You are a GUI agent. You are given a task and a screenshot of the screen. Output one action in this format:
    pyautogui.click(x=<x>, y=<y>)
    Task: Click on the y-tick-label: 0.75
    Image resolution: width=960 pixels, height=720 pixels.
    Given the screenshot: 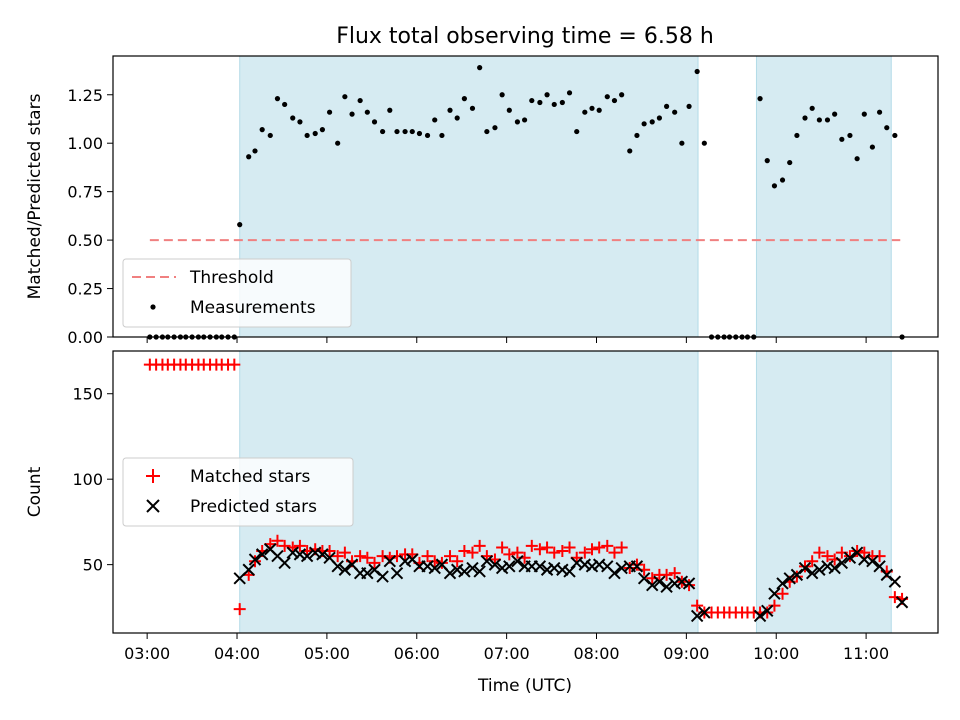 What is the action you would take?
    pyautogui.click(x=85, y=192)
    